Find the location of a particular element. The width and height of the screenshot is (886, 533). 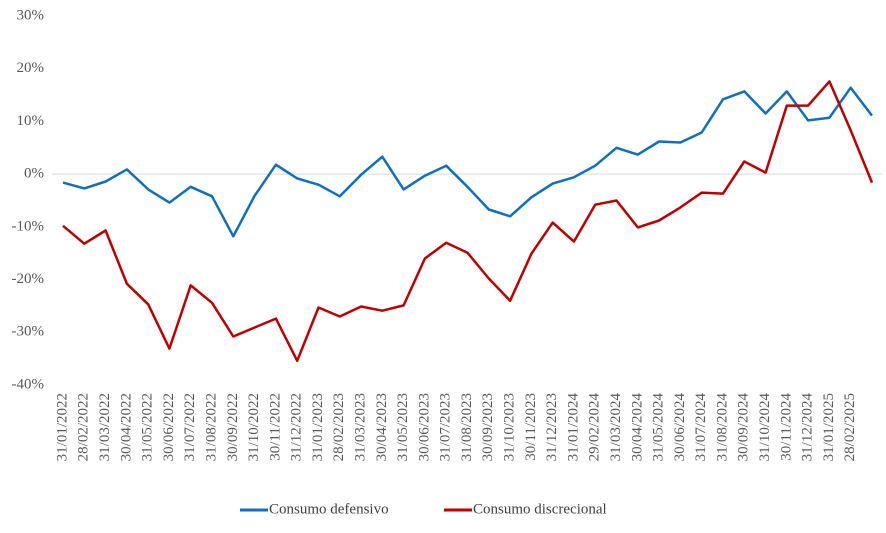

x-tick-label: 31/08/2023 is located at coordinates (467, 427).